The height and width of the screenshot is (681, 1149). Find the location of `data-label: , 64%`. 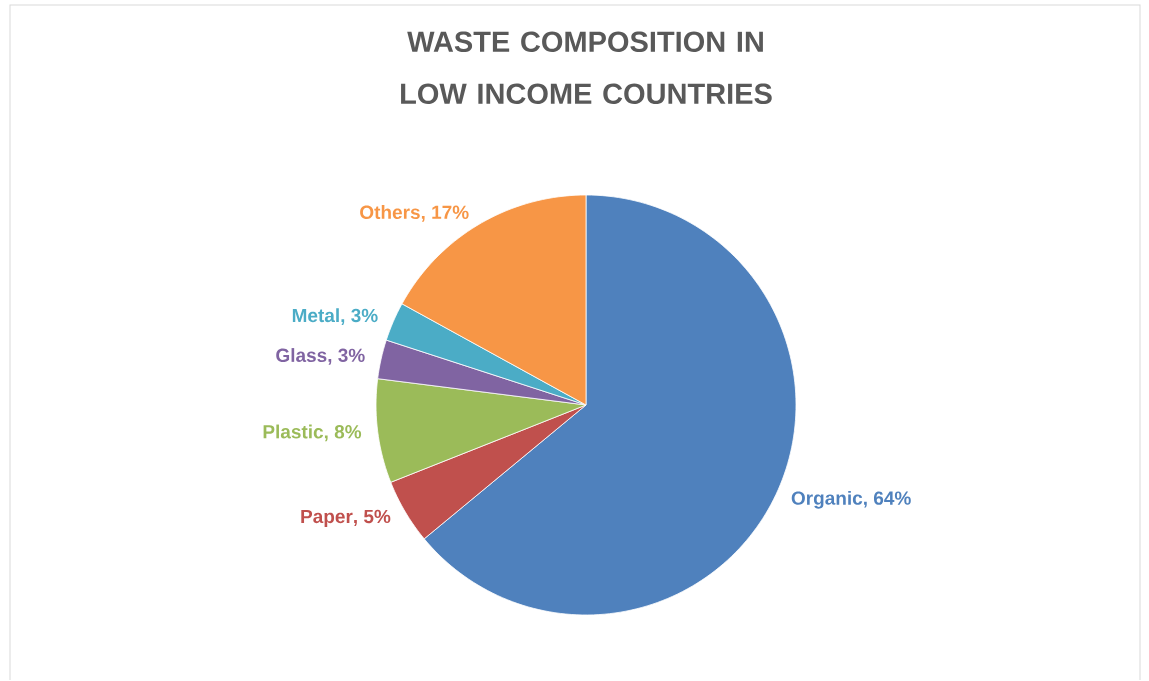

data-label: , 64% is located at coordinates (887, 499).